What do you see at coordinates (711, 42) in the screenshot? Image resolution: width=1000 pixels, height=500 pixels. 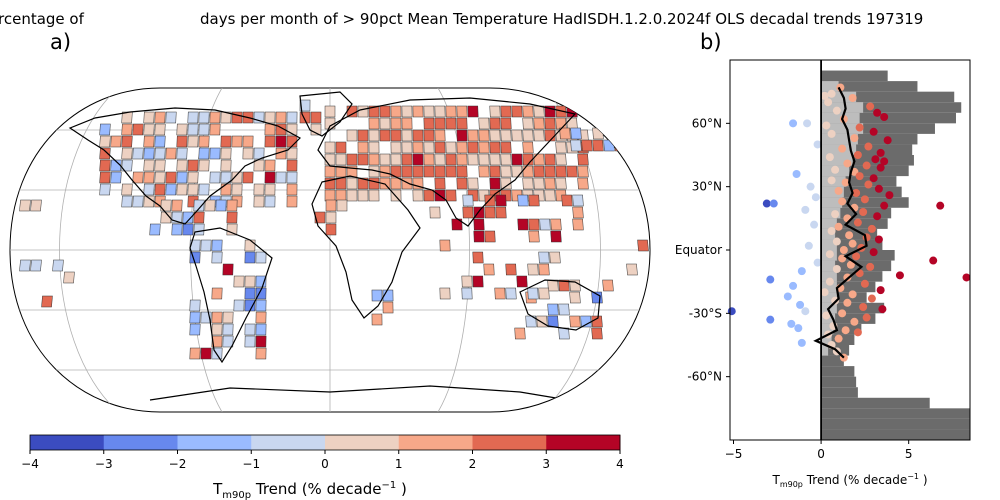 I see `panel-label-b: b)` at bounding box center [711, 42].